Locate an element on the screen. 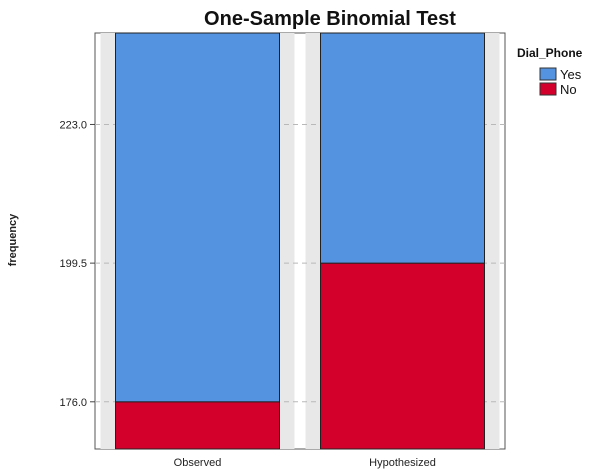  y-tick-label: 223.0 is located at coordinates (73, 125).